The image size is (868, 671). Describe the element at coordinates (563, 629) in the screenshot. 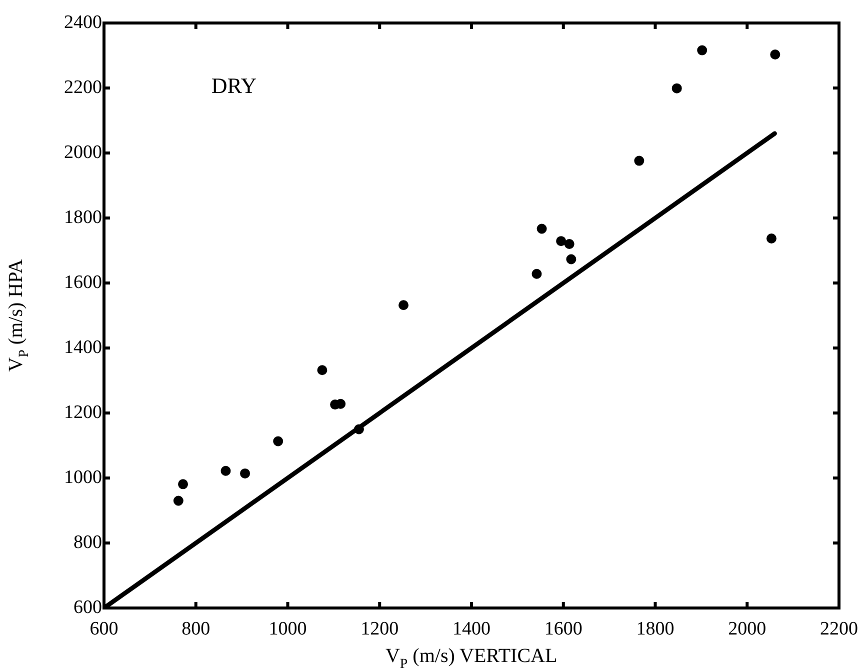

I see `x-tick-label: 1600` at that location.